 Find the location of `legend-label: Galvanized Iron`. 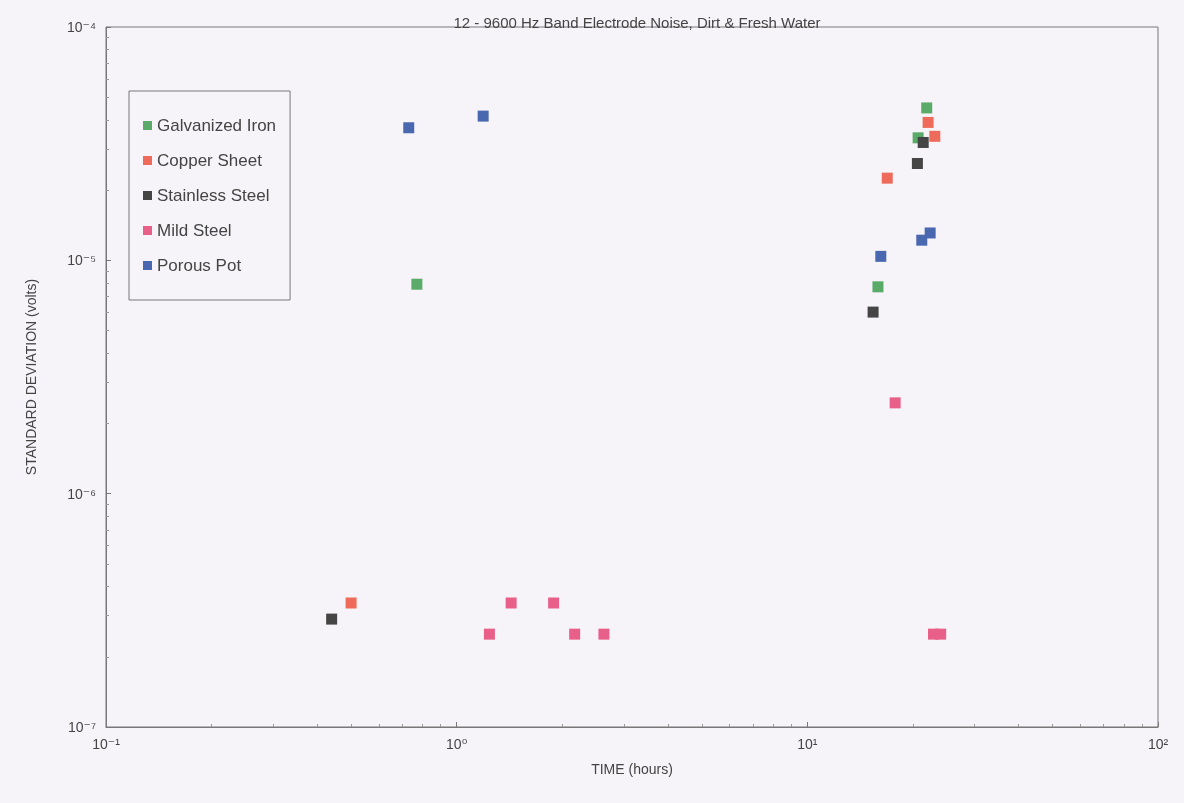

legend-label: Galvanized Iron is located at coordinates (217, 125).